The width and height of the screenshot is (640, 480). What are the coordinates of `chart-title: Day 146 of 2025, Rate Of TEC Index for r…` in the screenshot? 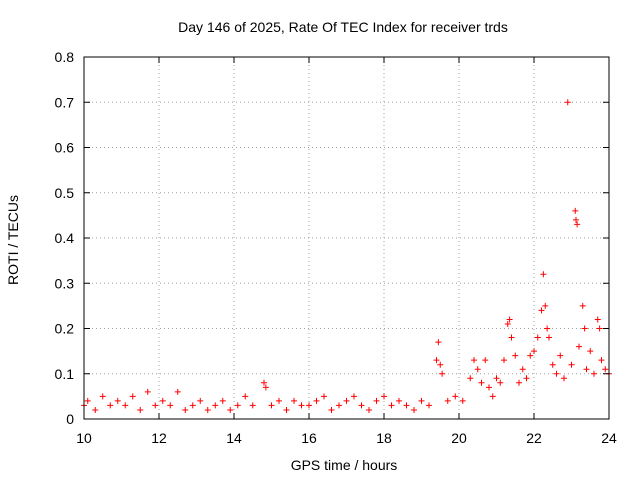 It's located at (343, 27).